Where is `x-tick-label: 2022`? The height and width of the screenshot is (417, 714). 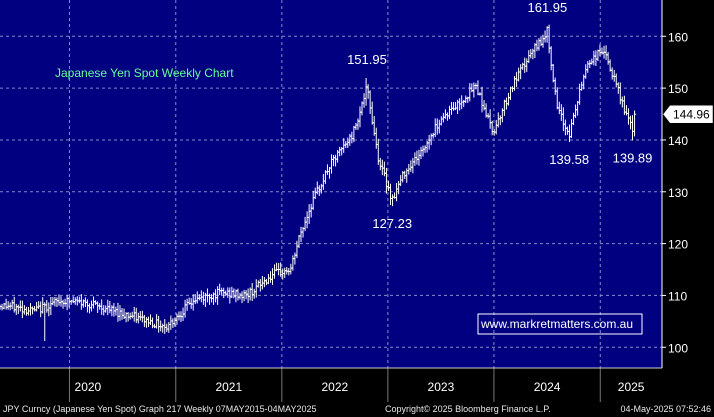
x-tick-label: 2022 is located at coordinates (334, 387).